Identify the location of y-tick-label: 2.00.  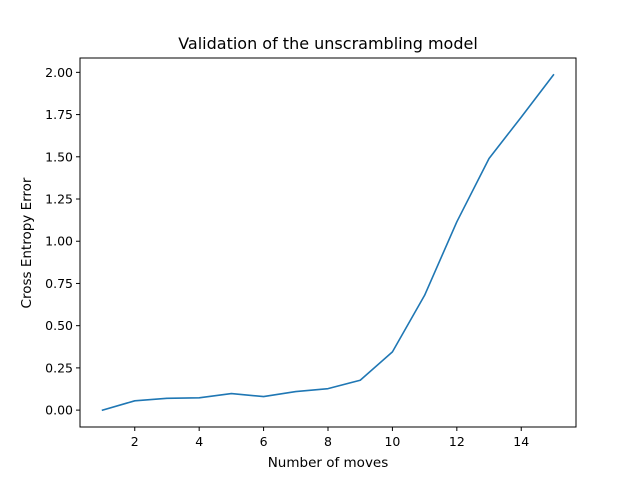
(59, 72).